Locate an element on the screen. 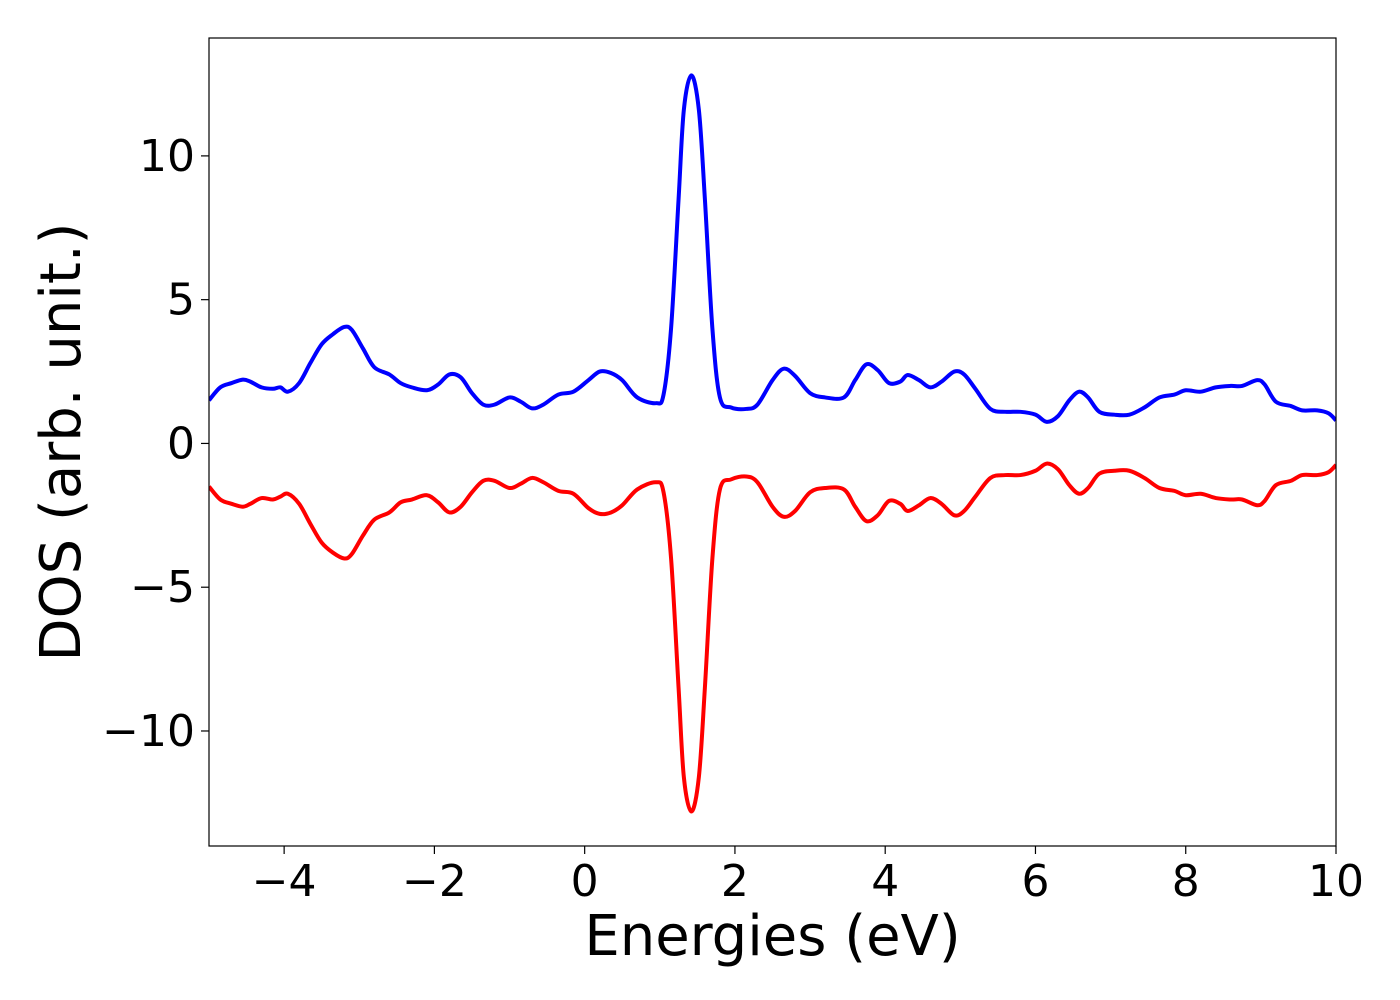 This screenshot has width=1400, height=1000. x-tick-label: 10 is located at coordinates (1336, 881).